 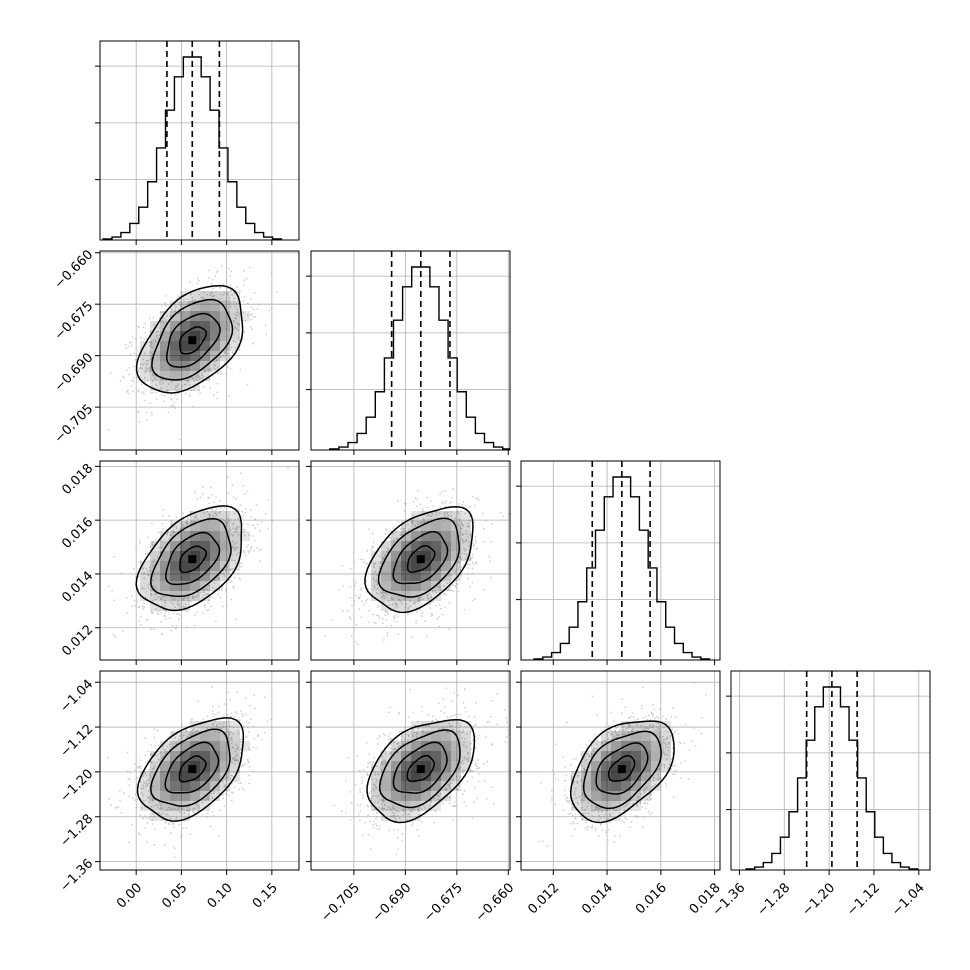 I want to click on x-tick-label: 0.15, so click(x=265, y=895).